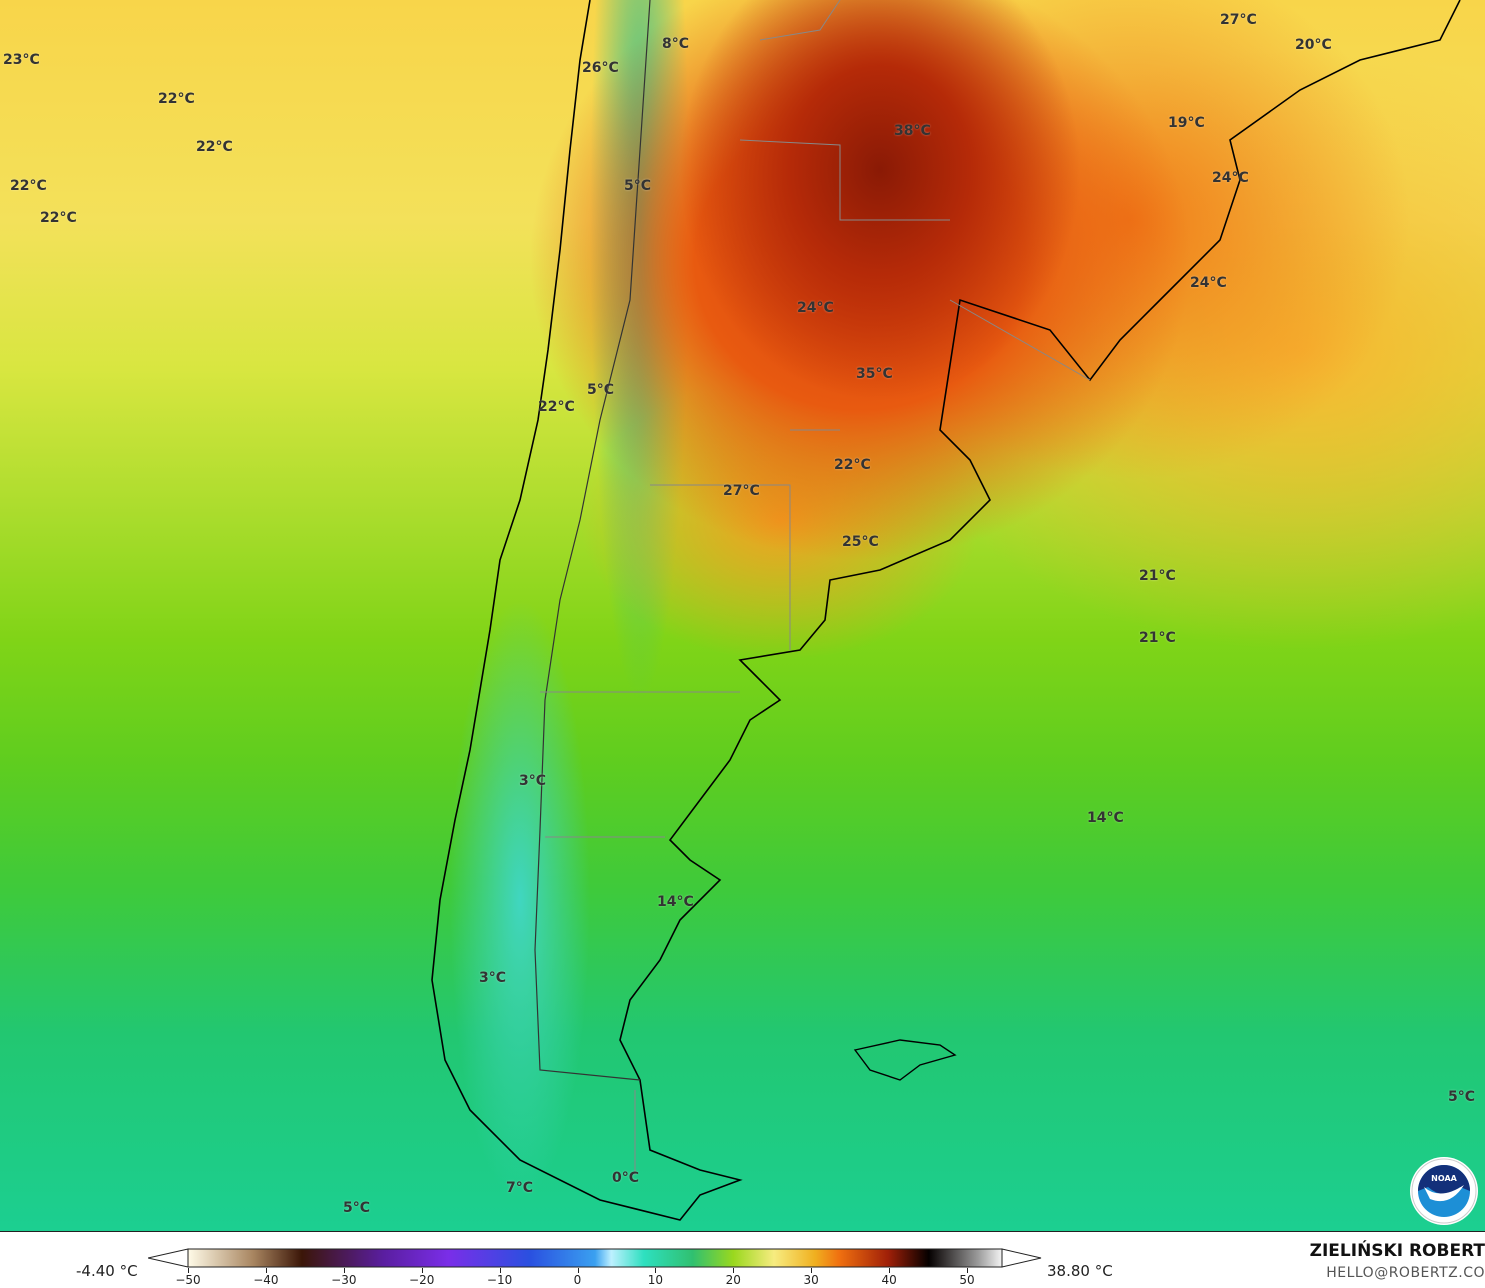 This screenshot has width=1485, height=1288. I want to click on temp-label: 38°C, so click(912, 131).